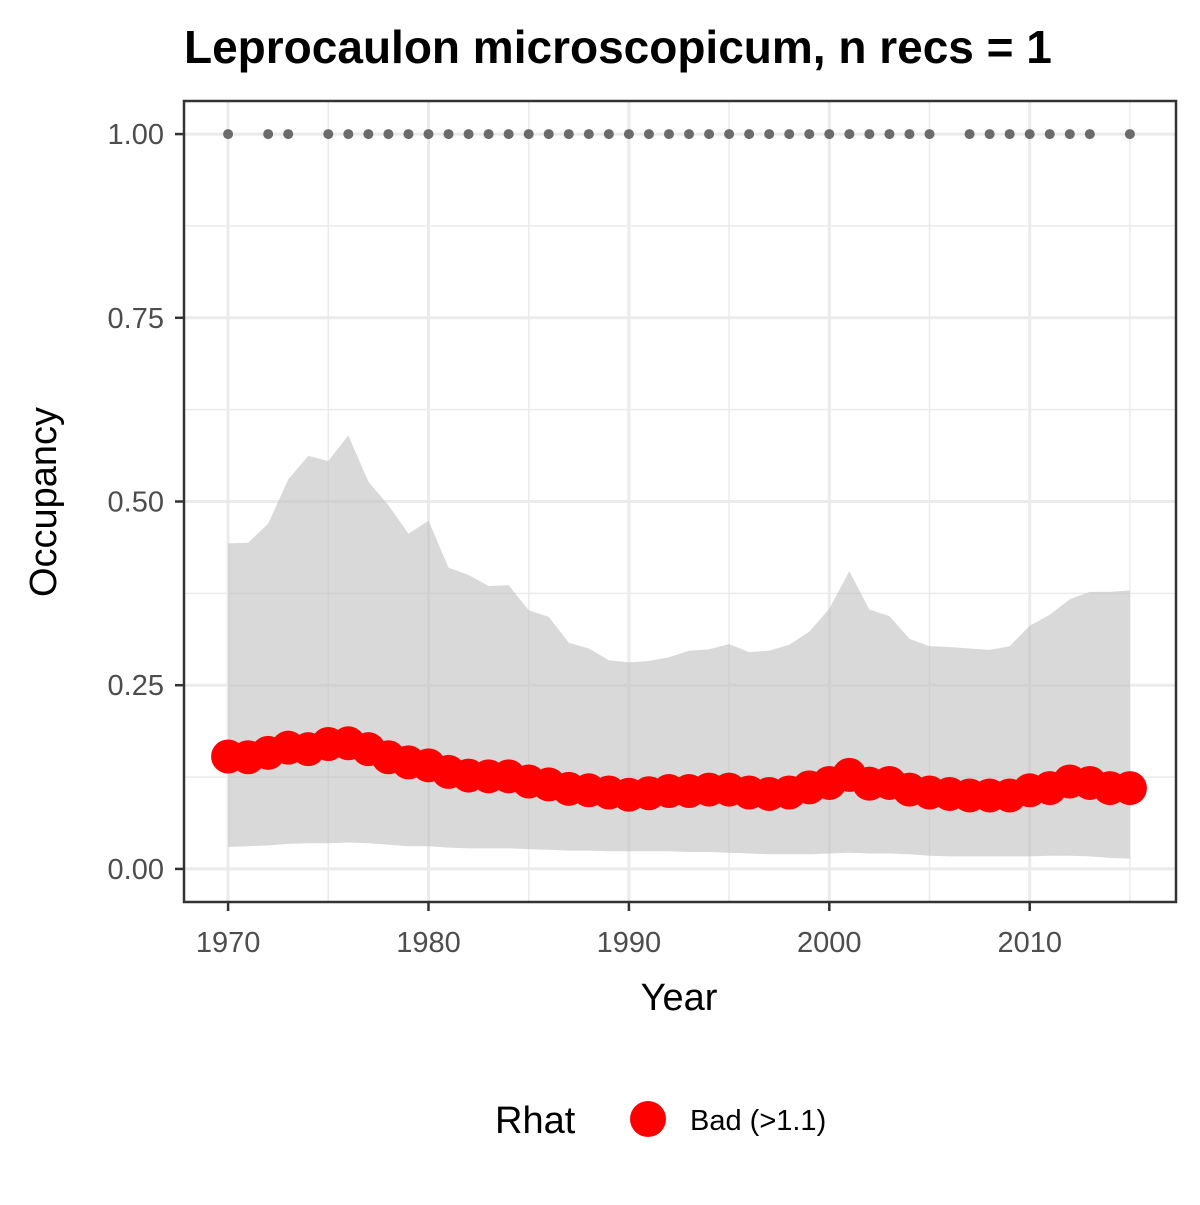 Image resolution: width=1200 pixels, height=1205 pixels. I want to click on x-tick-label: 1970, so click(228, 943).